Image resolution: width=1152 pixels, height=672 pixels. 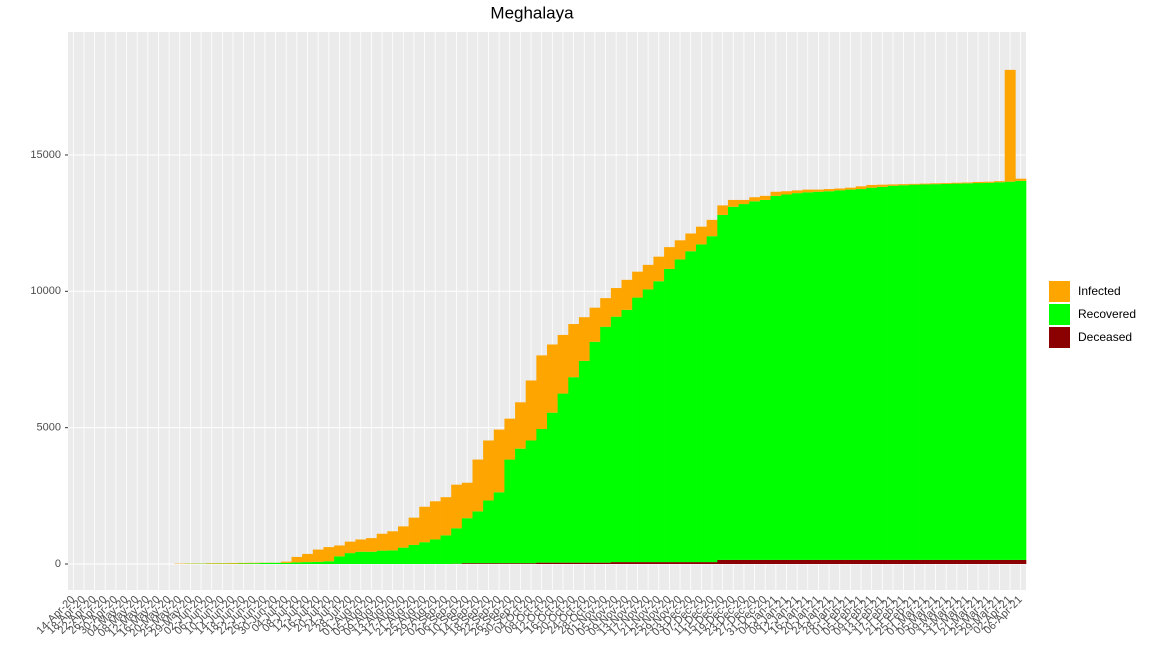 What do you see at coordinates (1059, 337) in the screenshot?
I see `legend-key` at bounding box center [1059, 337].